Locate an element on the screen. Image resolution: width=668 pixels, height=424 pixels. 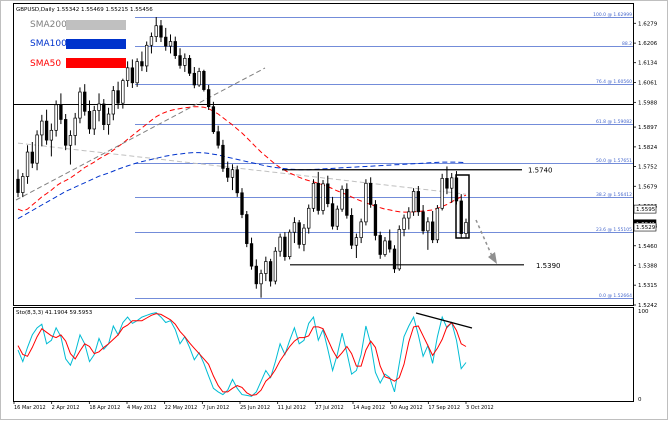
annotation-layer: 1.5740 1.5390 is located at coordinates (421, 218).